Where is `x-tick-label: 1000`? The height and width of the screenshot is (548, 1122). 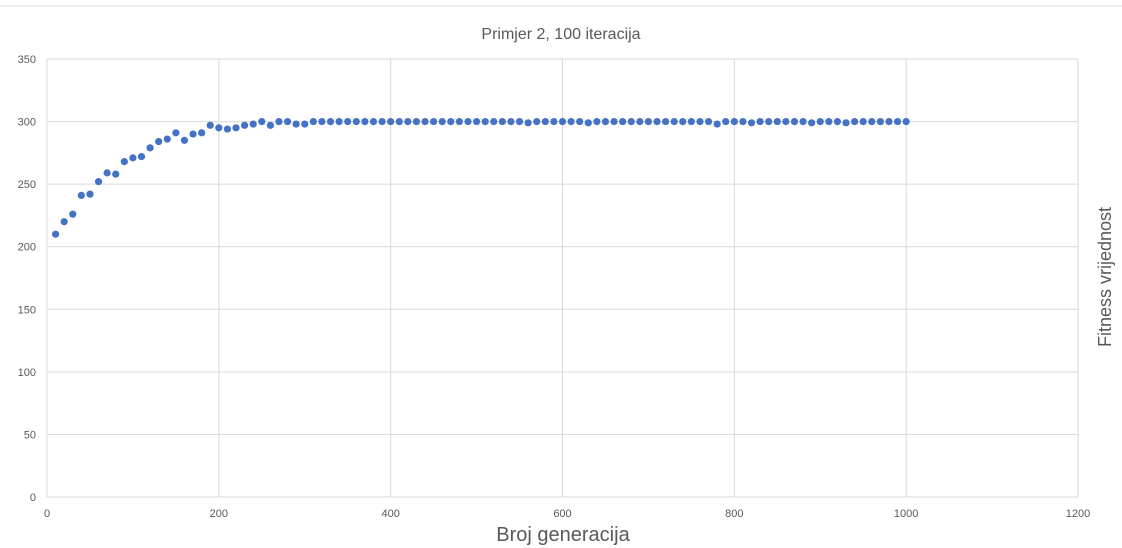 x-tick-label: 1000 is located at coordinates (906, 514).